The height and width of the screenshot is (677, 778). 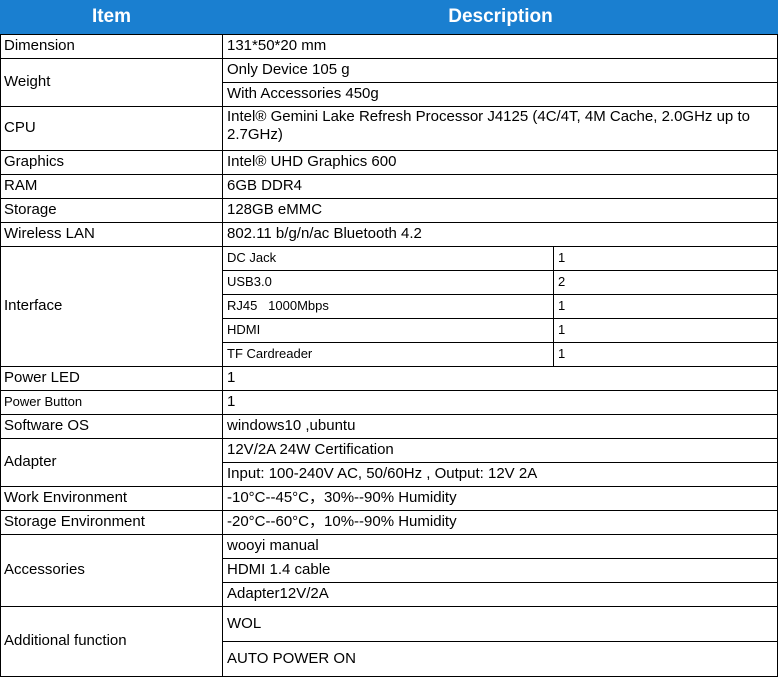 I want to click on value-accessories-adapter: Adapter12V/2A, so click(x=278, y=593).